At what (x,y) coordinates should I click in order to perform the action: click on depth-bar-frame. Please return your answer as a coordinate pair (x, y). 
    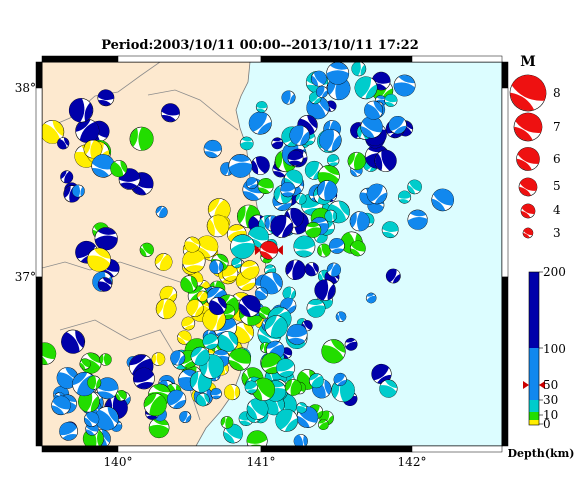
    Looking at the image, I should click on (534, 348).